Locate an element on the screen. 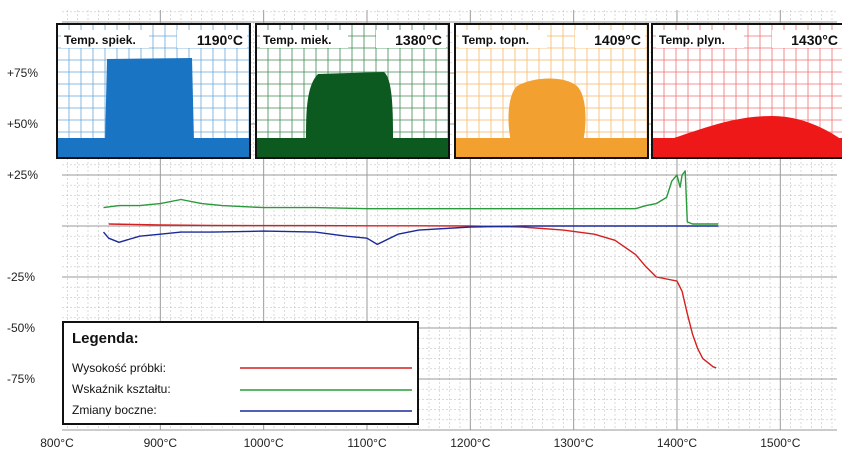 Image resolution: width=842 pixels, height=457 pixels. panel-label: Temp. spiek. is located at coordinates (100, 40).